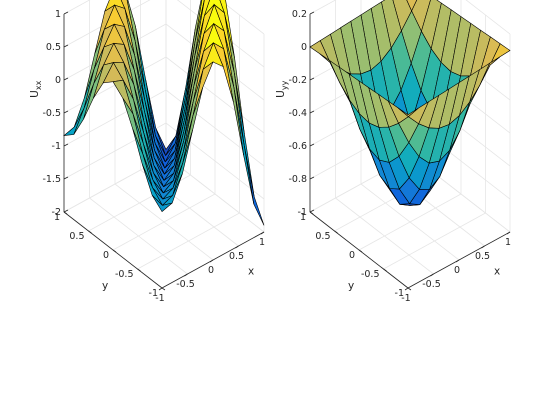  I want to click on z-tick-label: -0.6, so click(297, 146).